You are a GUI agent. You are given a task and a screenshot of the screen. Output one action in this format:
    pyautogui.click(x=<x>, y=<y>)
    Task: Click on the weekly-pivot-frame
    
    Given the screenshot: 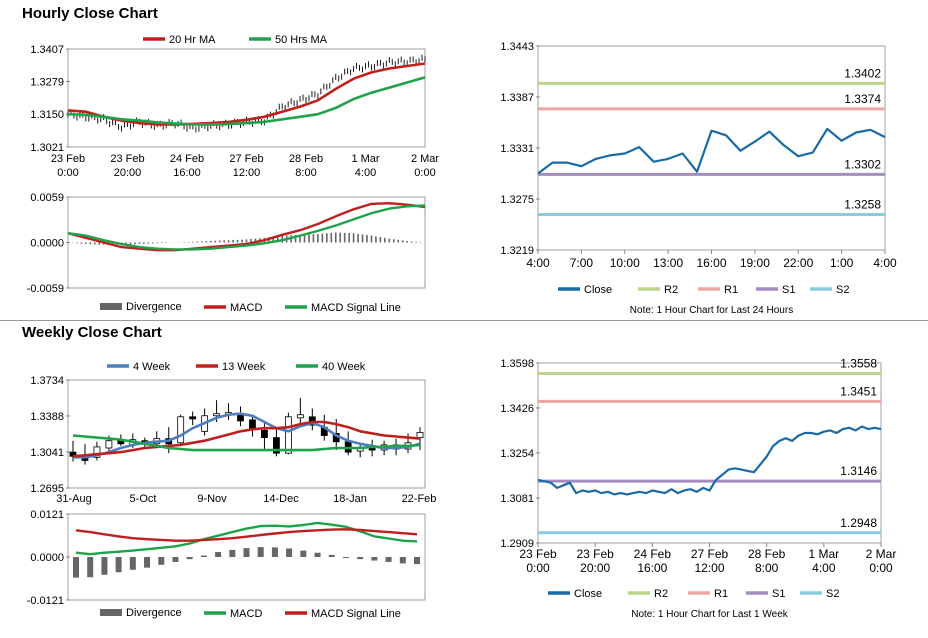 What is the action you would take?
    pyautogui.click(x=709, y=453)
    